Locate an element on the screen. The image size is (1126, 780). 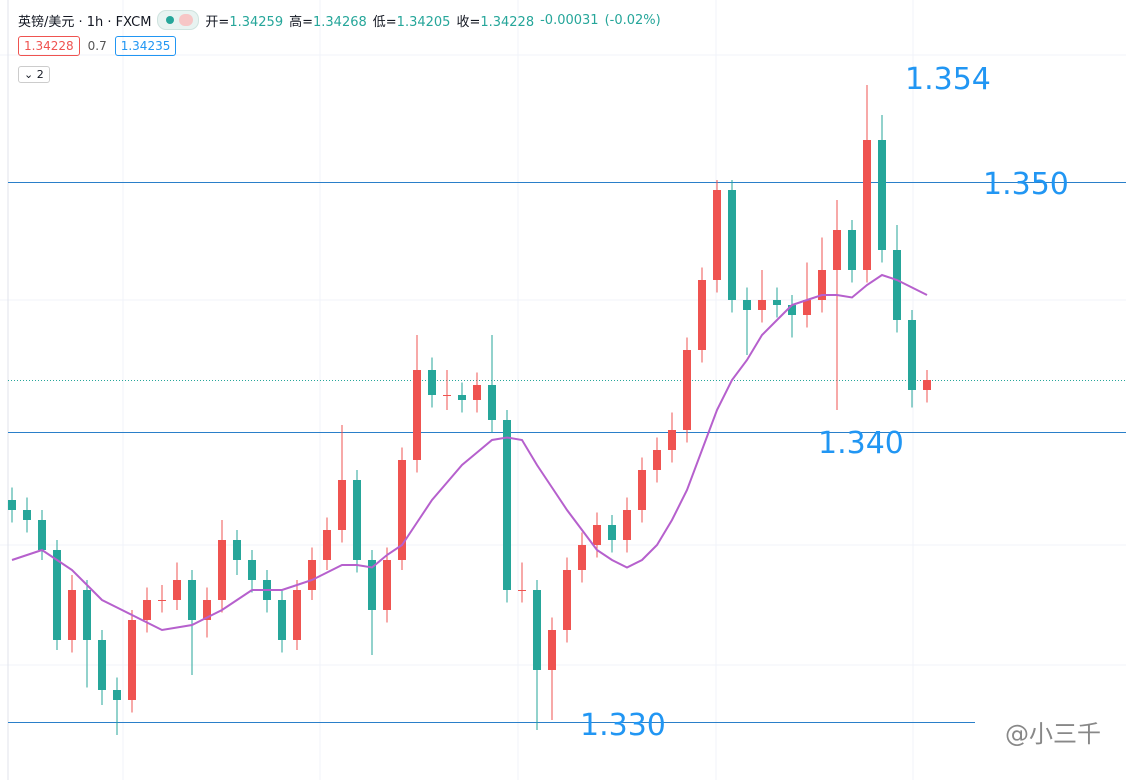
high-value: 1.34268 is located at coordinates (340, 22).